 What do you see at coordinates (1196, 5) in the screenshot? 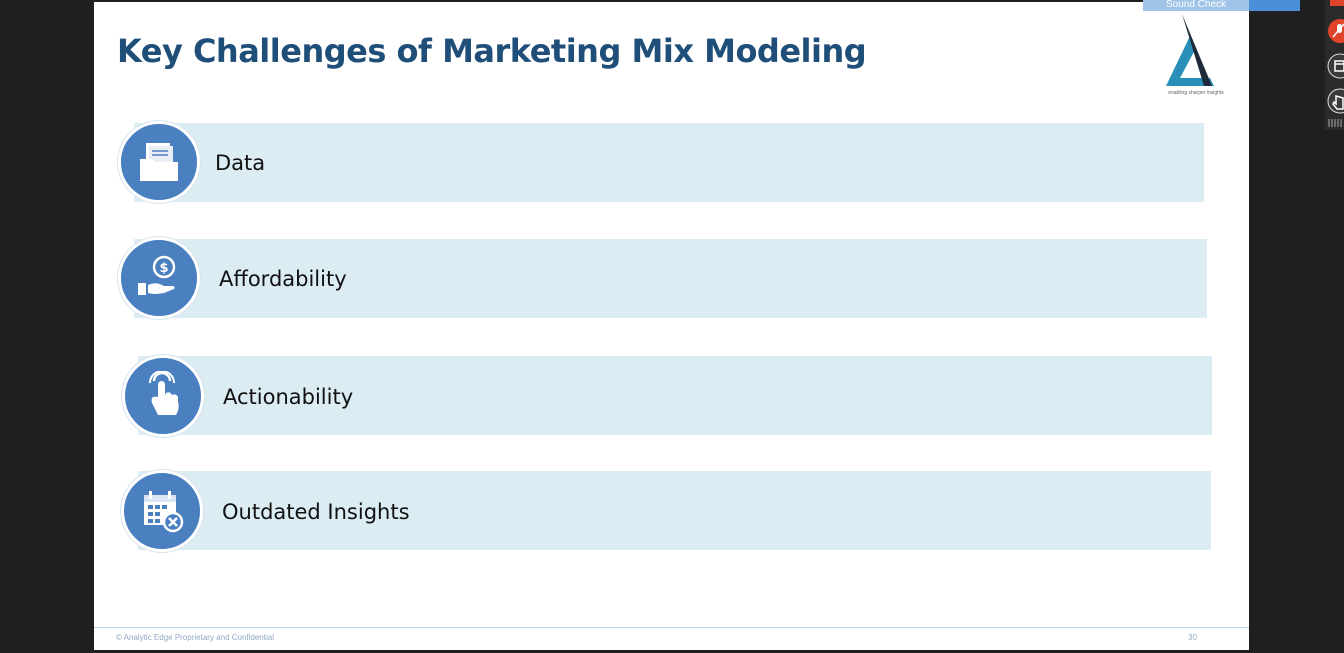
I see `sound-check-button: Sound Check` at bounding box center [1196, 5].